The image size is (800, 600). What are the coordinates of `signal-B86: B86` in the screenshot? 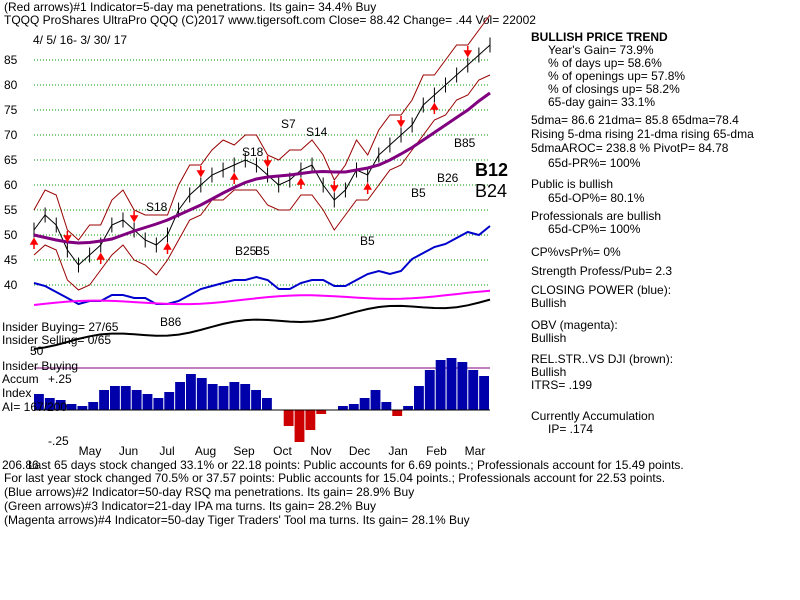 It's located at (171, 322).